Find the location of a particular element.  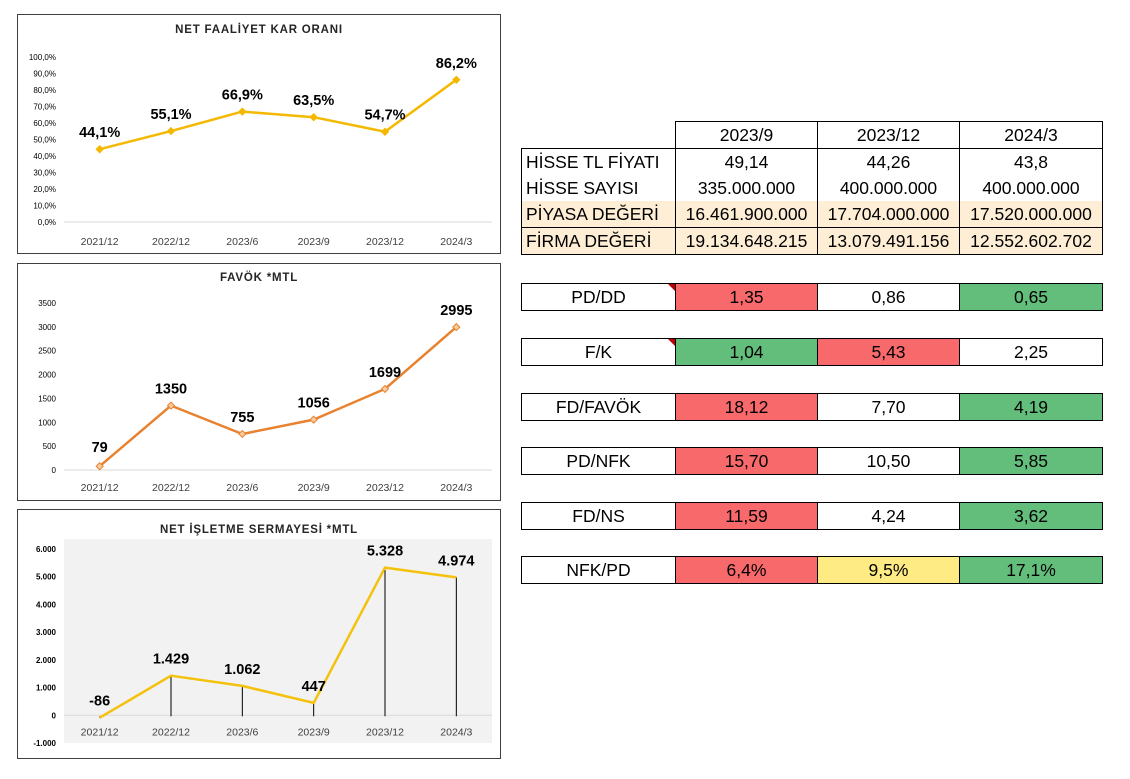

ratio-cell: 7,70 is located at coordinates (888, 407).